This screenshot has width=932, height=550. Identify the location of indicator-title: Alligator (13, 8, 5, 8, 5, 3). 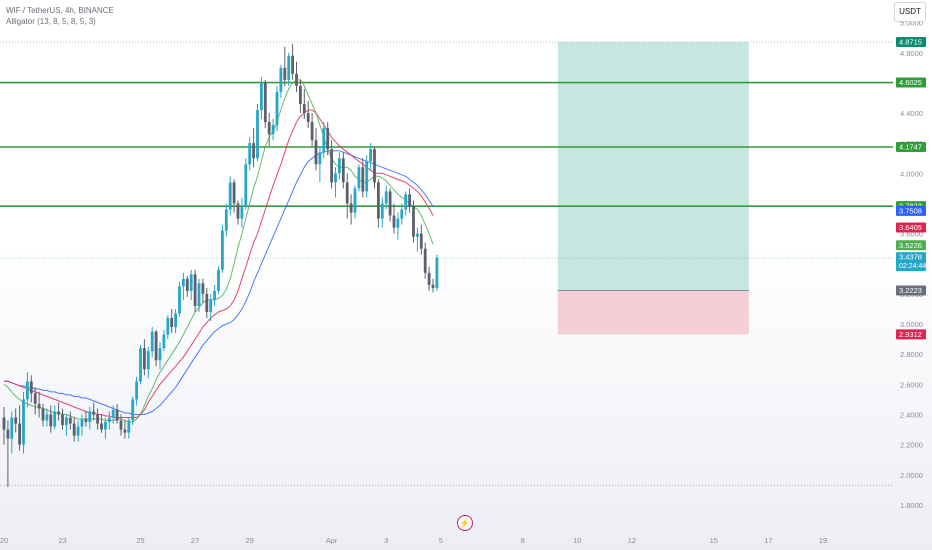
(51, 21).